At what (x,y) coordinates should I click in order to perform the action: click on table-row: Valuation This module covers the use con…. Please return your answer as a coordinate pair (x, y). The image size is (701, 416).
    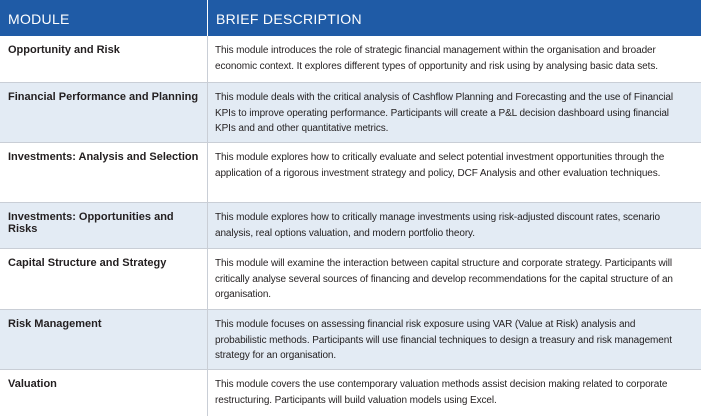
    Looking at the image, I should click on (350, 393).